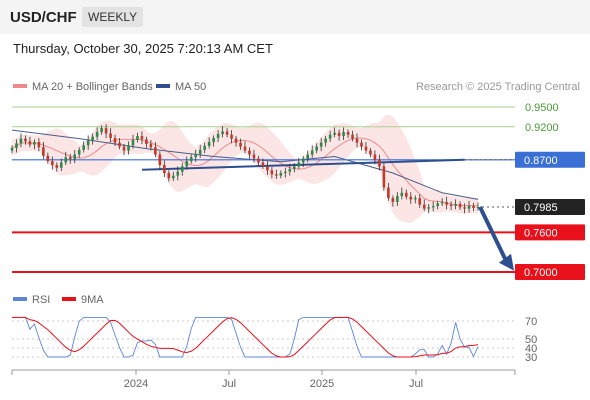 The height and width of the screenshot is (400, 590). Describe the element at coordinates (322, 384) in the screenshot. I see `time-tick-label: 2025` at that location.